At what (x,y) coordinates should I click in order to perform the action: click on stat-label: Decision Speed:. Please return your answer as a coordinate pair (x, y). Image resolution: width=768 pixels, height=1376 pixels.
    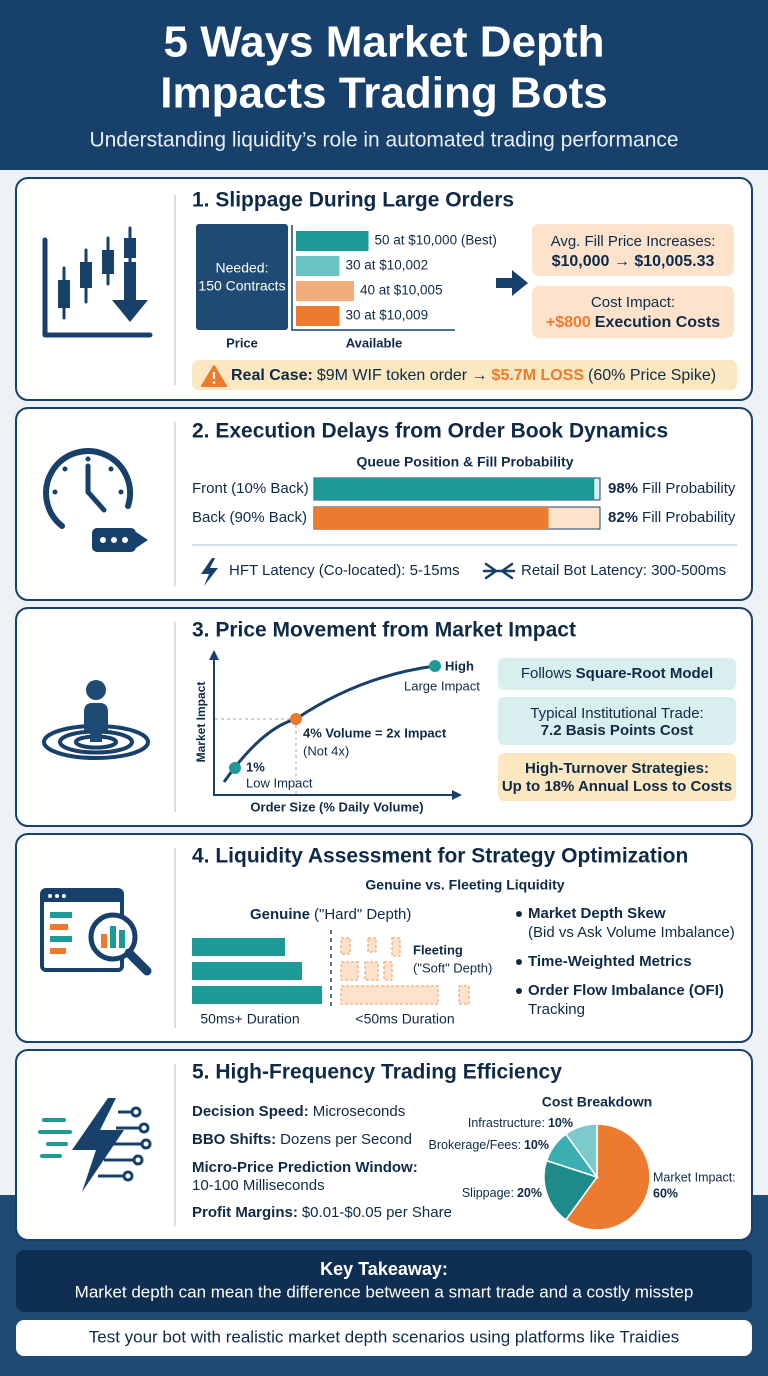
    Looking at the image, I should click on (250, 1111).